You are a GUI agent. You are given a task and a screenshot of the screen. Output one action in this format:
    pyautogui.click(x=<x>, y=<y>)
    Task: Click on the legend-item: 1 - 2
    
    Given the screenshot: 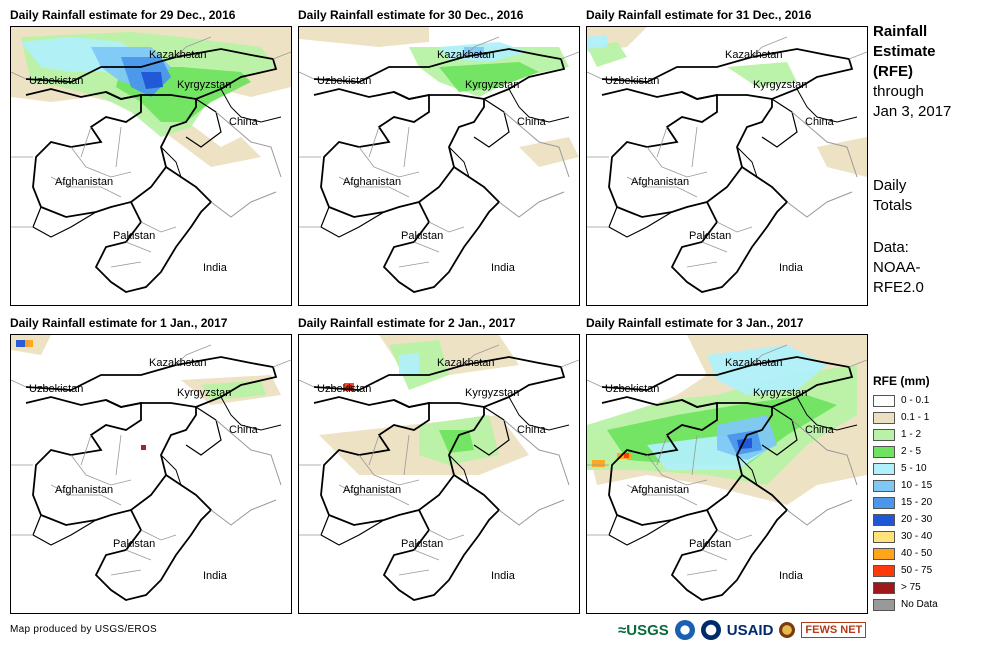 What is the action you would take?
    pyautogui.click(x=926, y=434)
    